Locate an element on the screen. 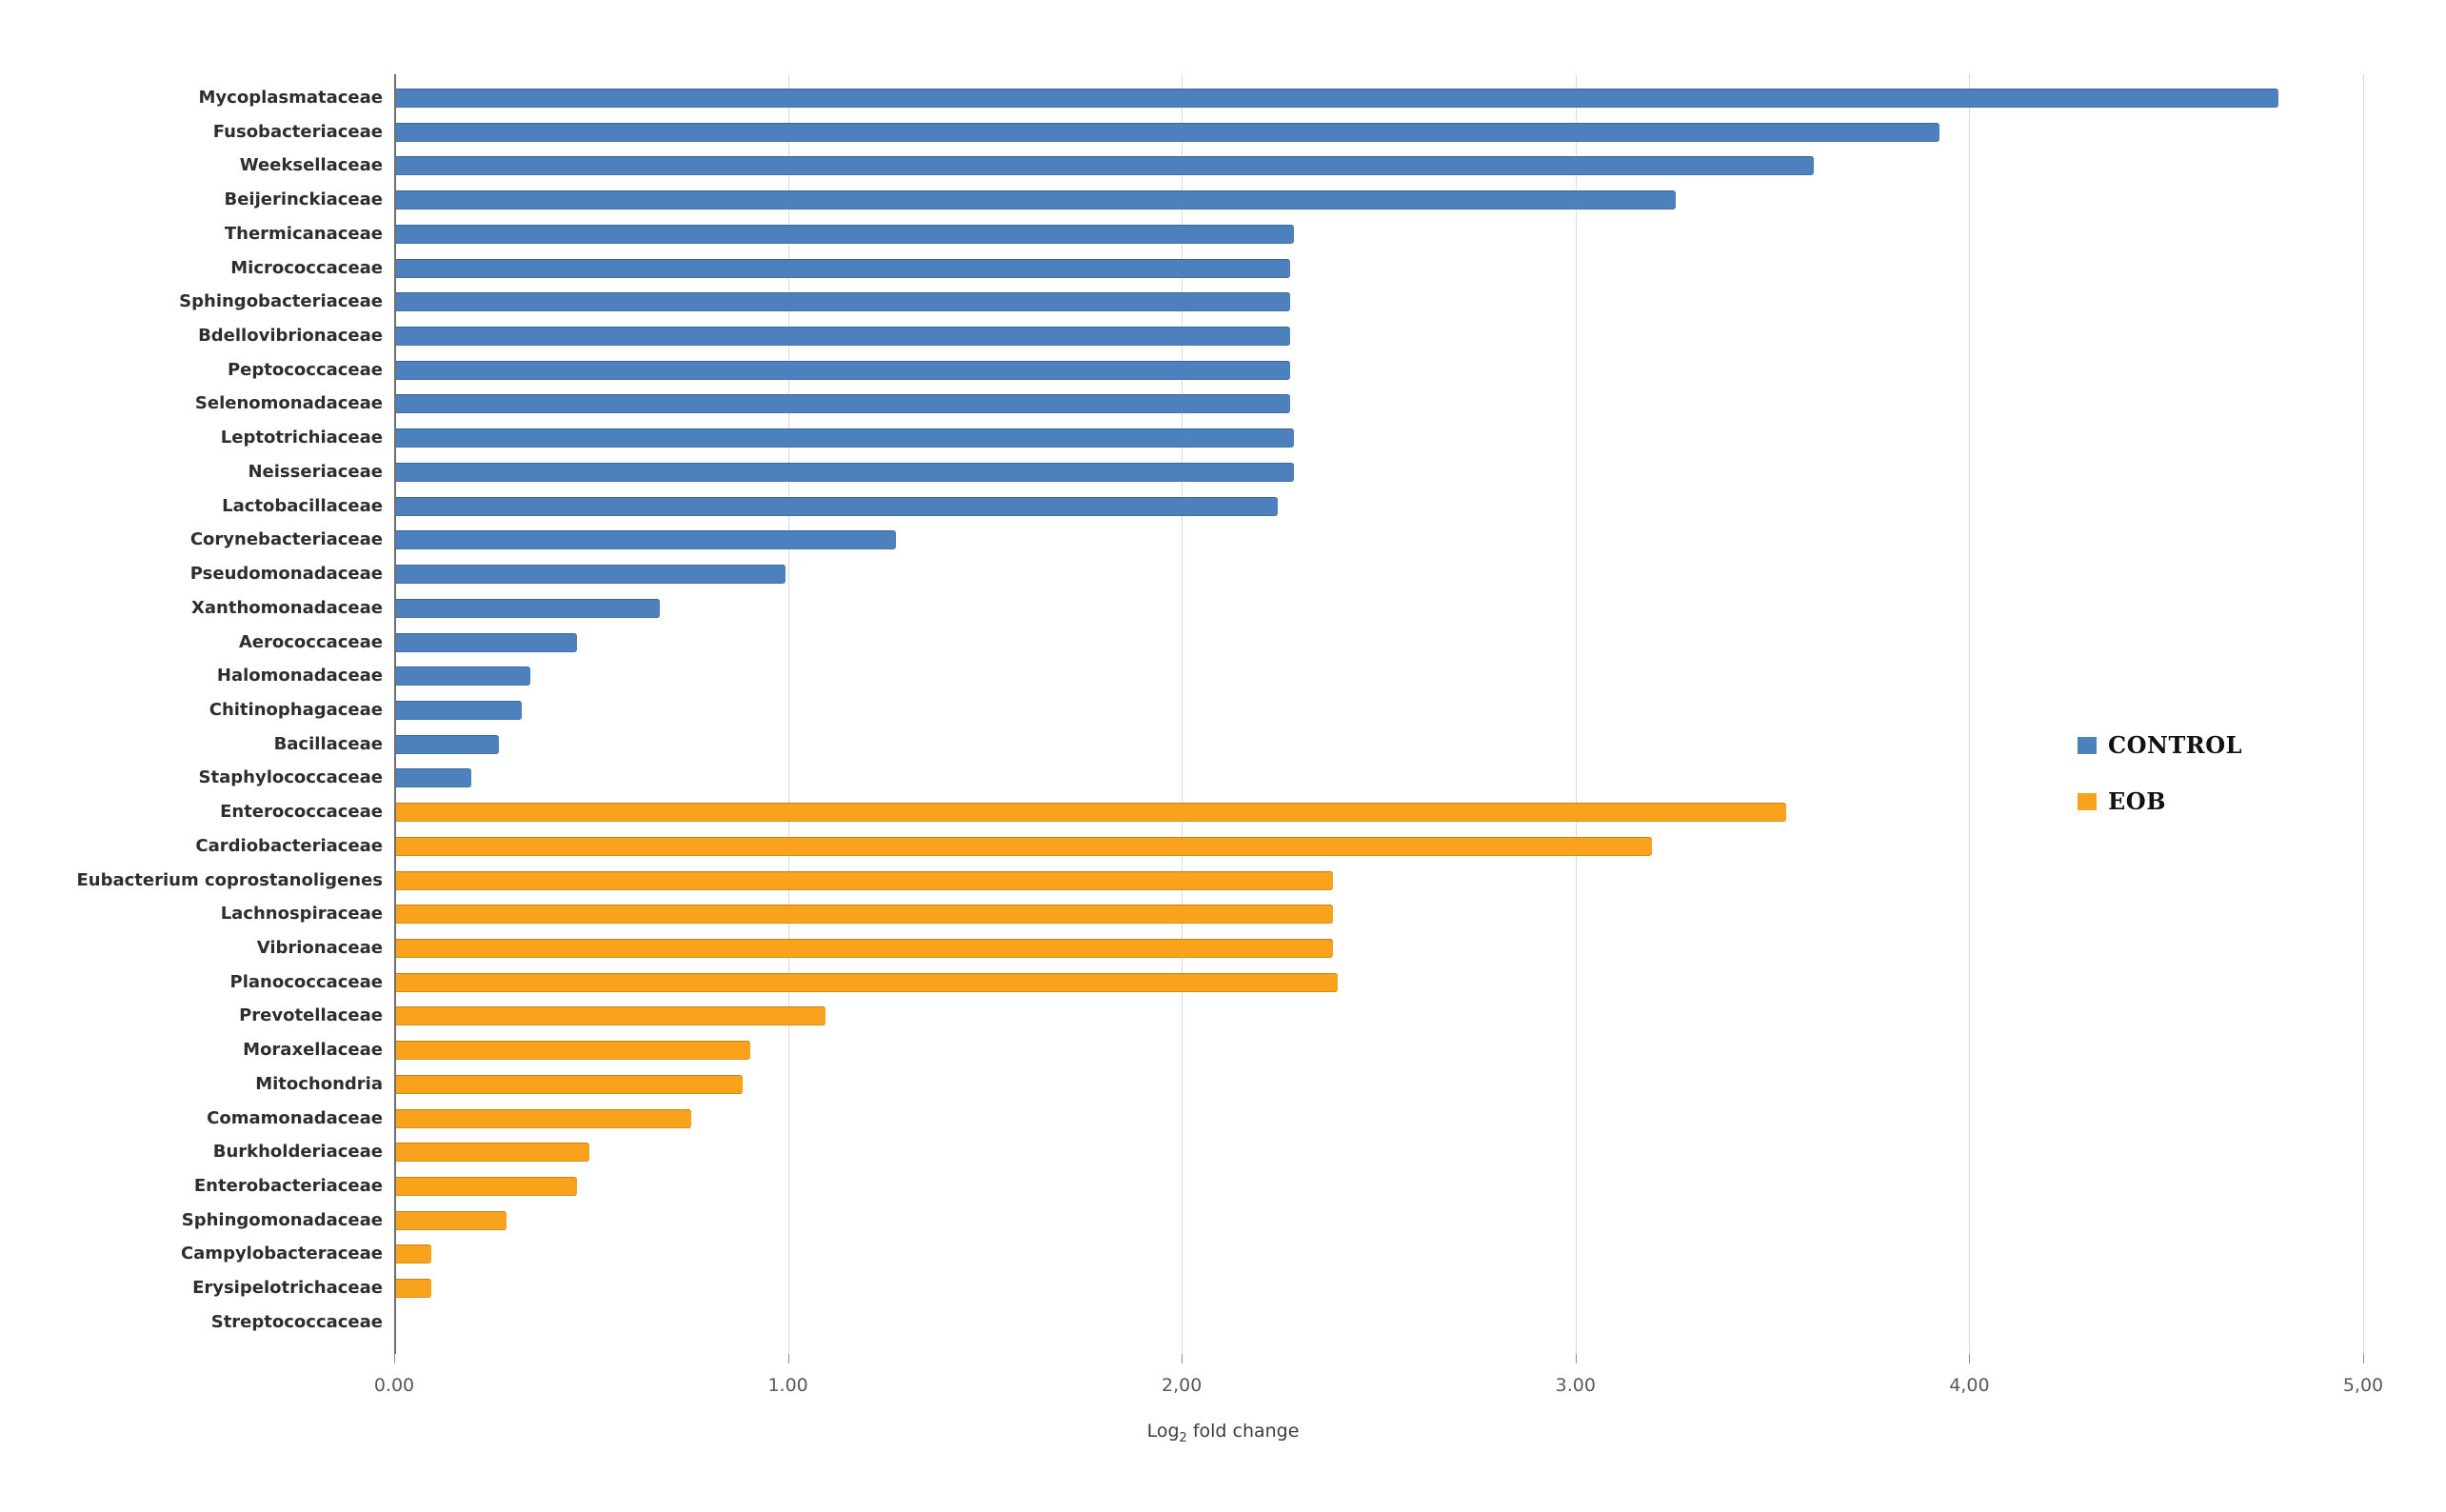 The width and height of the screenshot is (2446, 1512). legend-label: EOB is located at coordinates (2137, 801).